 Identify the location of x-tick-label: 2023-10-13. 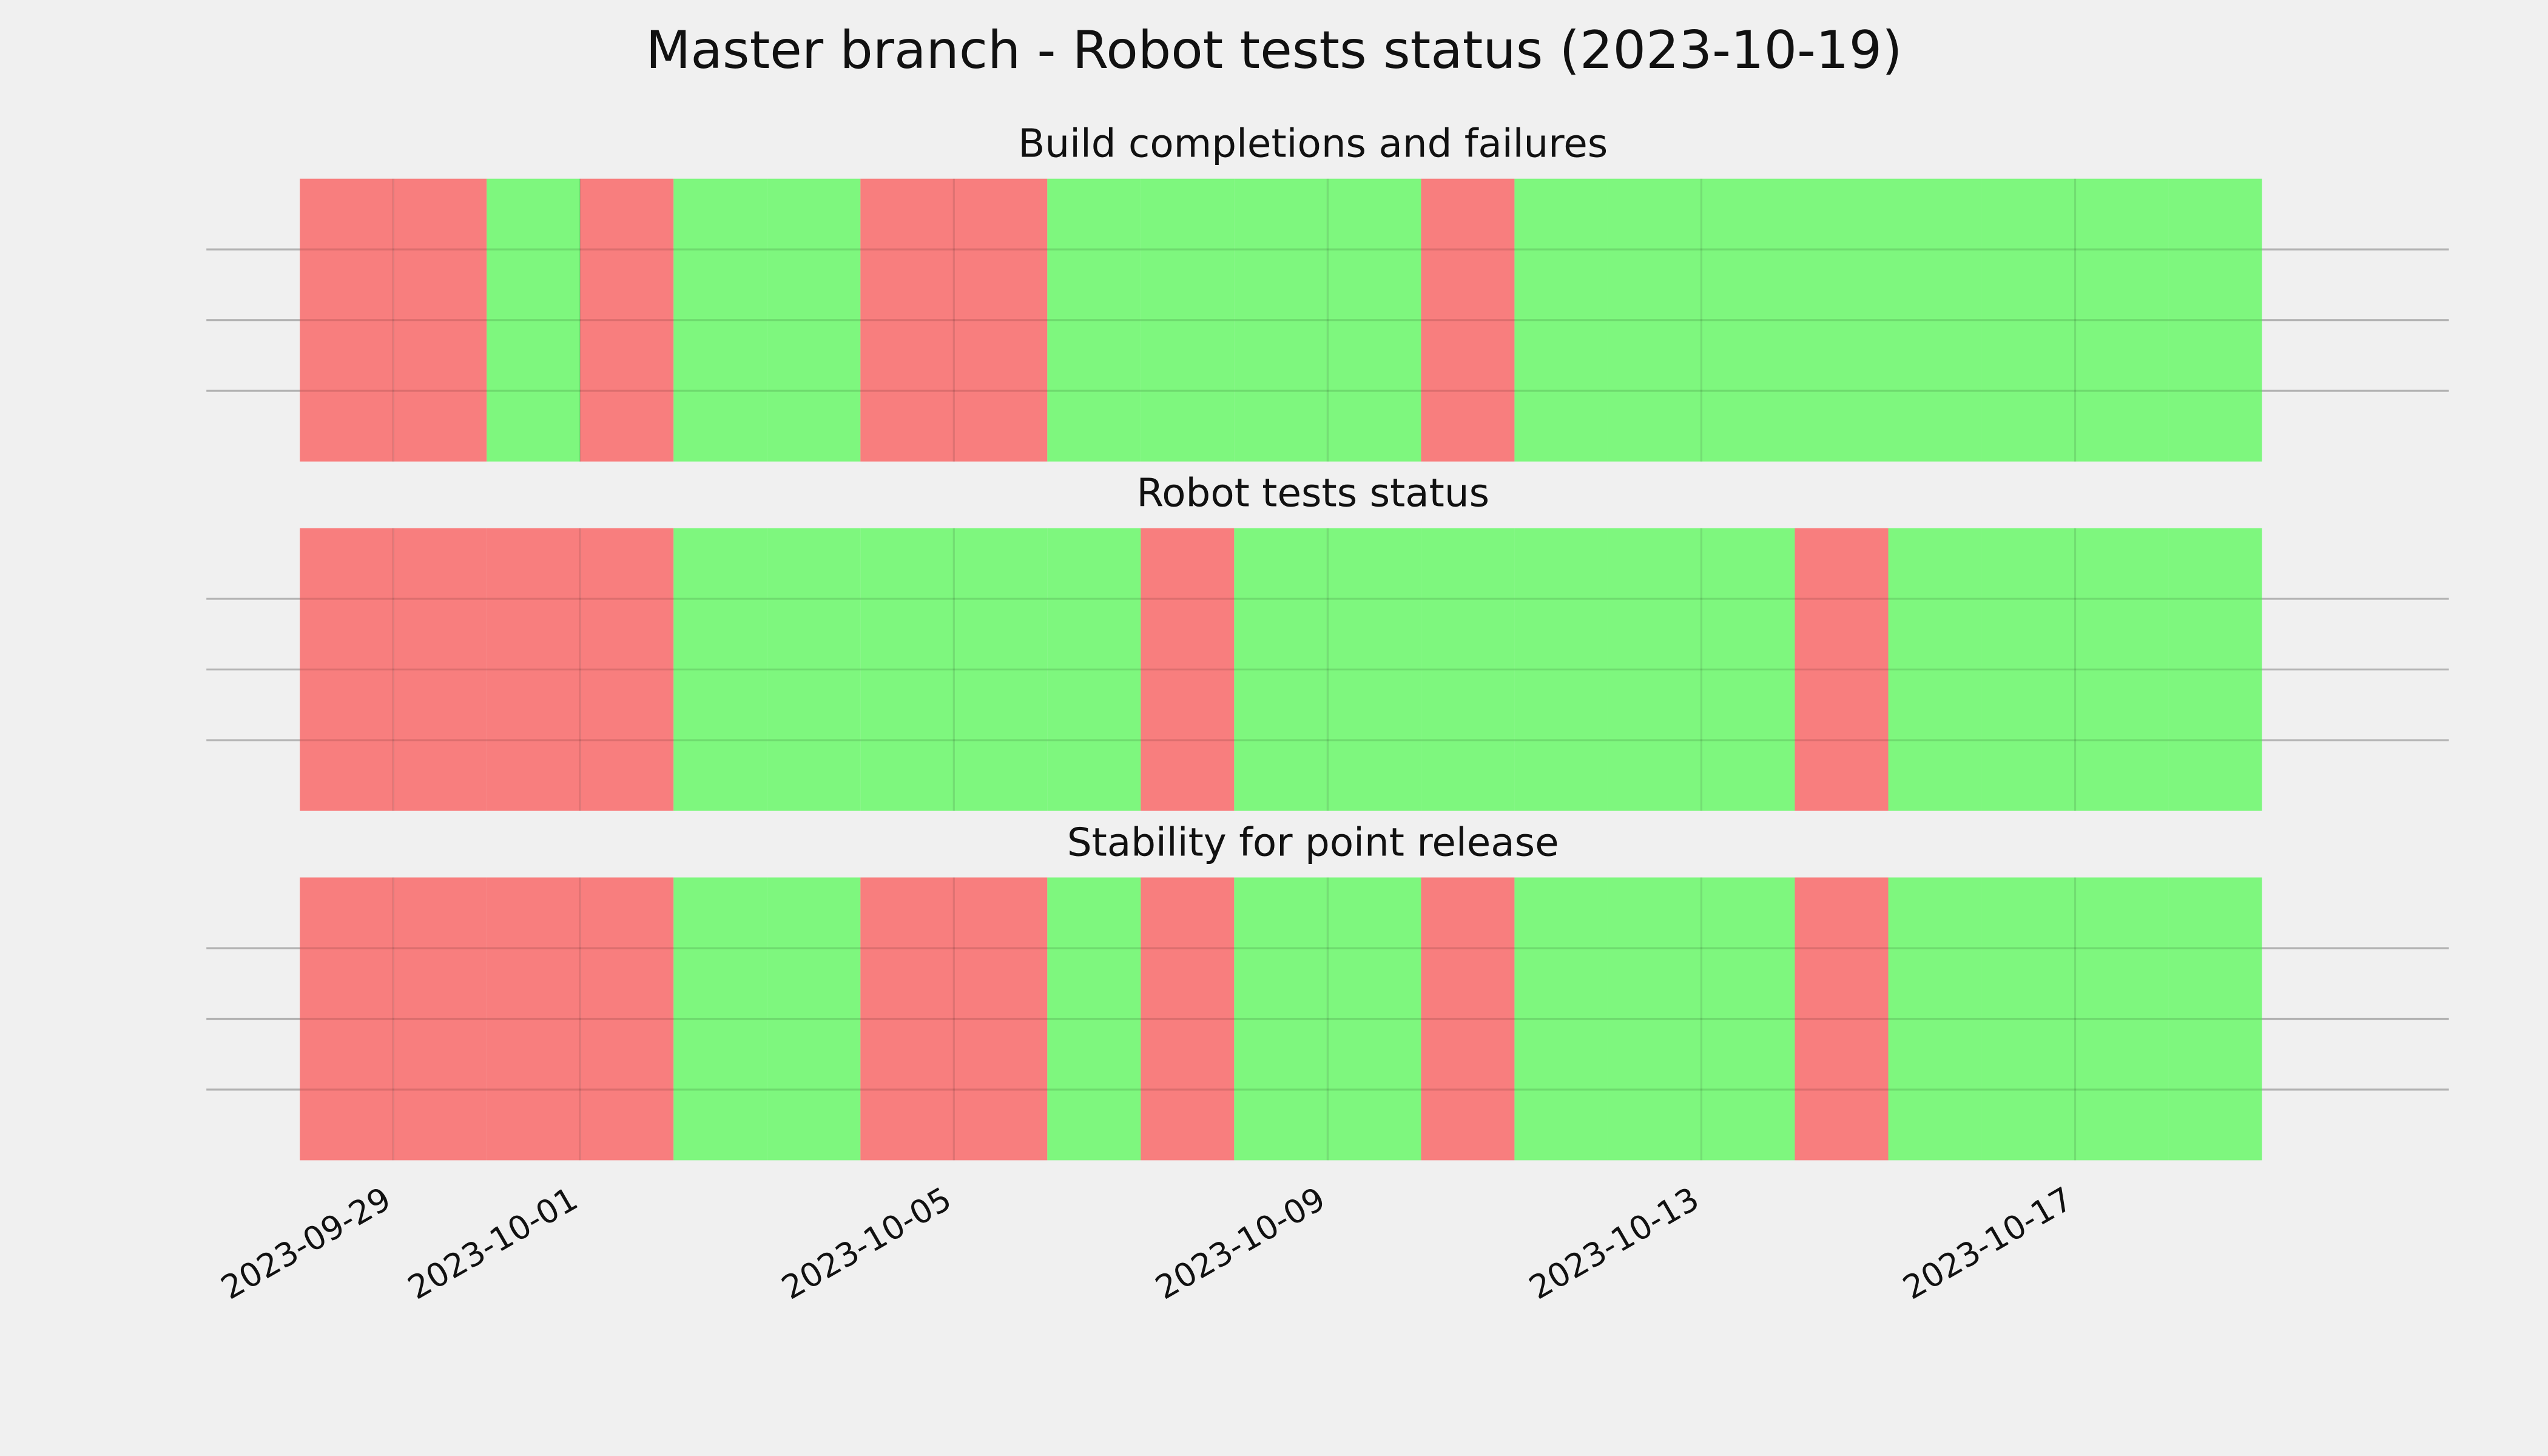
(1614, 1243).